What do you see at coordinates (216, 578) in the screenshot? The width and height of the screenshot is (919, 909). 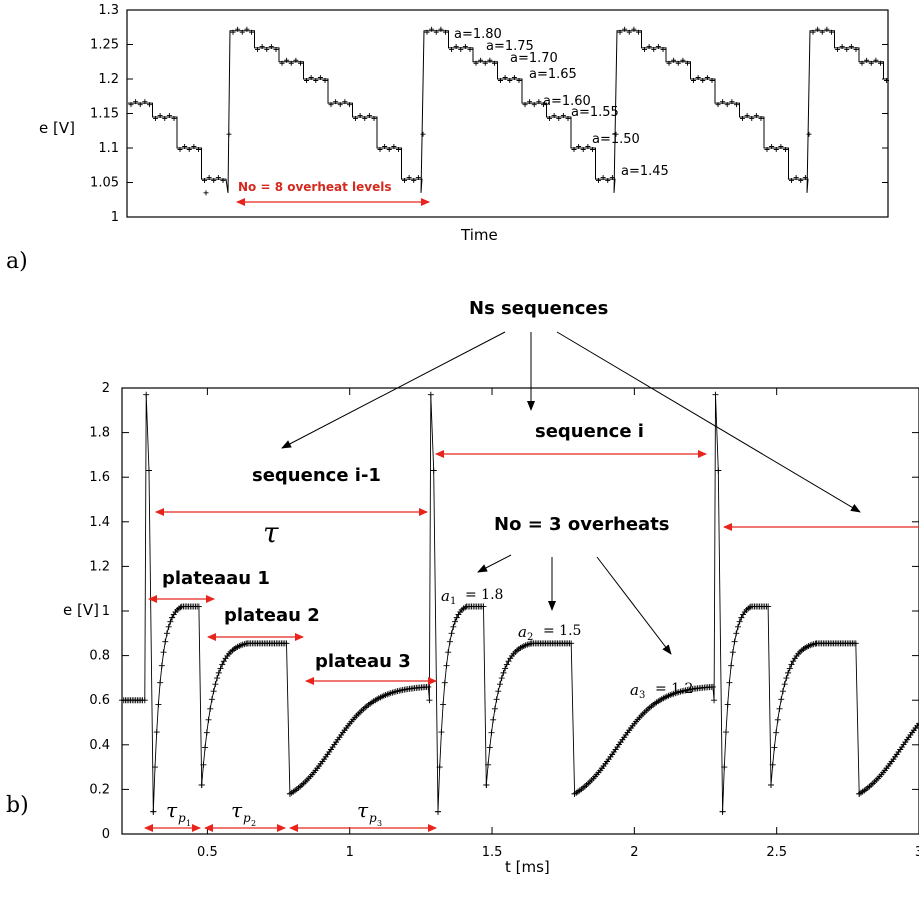 I see `plateau-1-label: plateaau 1` at bounding box center [216, 578].